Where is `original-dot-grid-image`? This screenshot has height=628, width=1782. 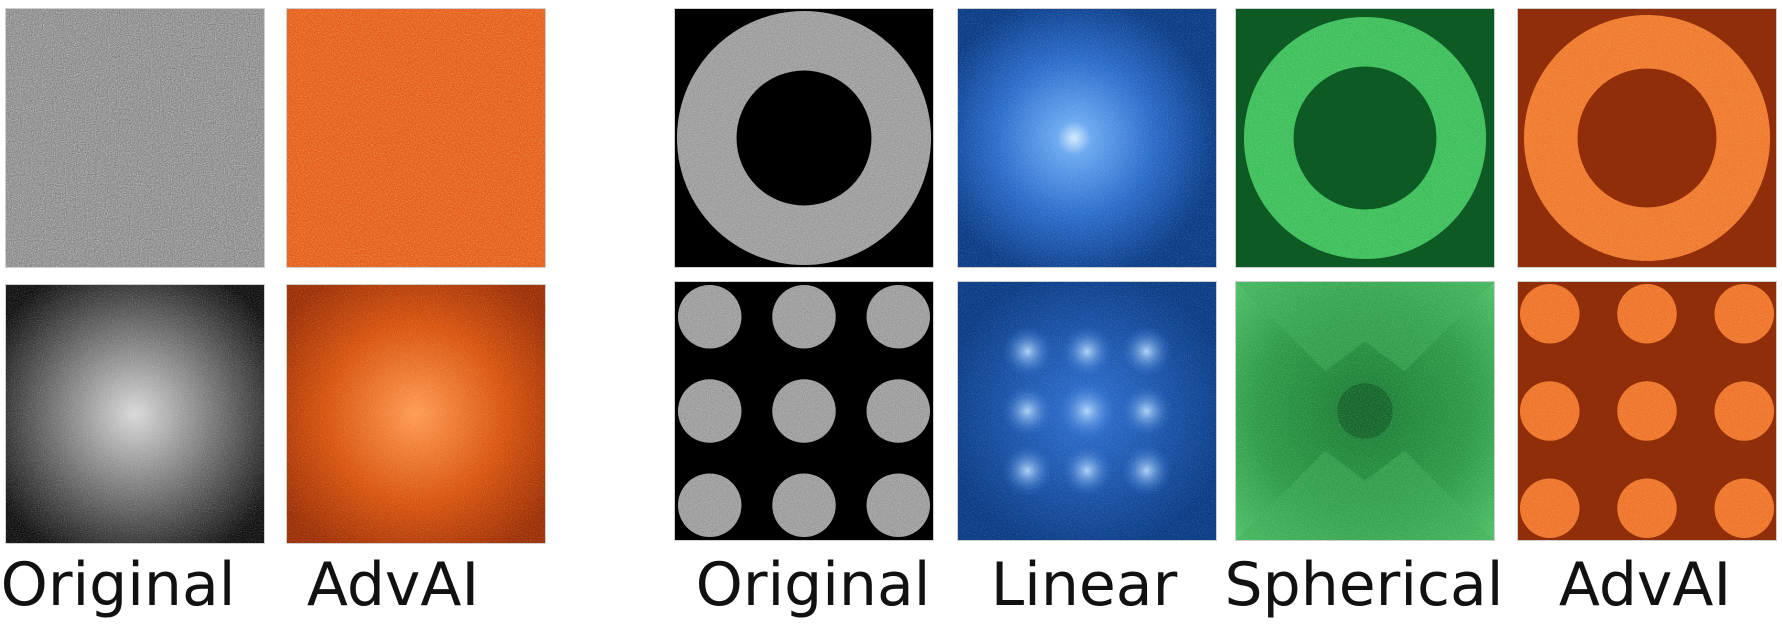
original-dot-grid-image is located at coordinates (804, 411).